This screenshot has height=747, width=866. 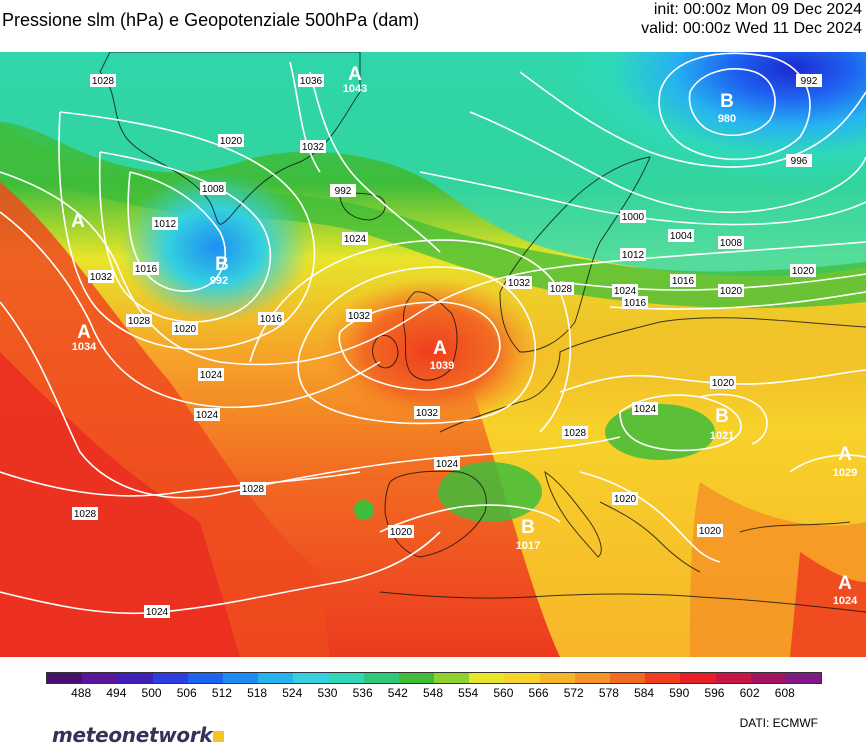 I want to click on coast-balkans, so click(x=650, y=537).